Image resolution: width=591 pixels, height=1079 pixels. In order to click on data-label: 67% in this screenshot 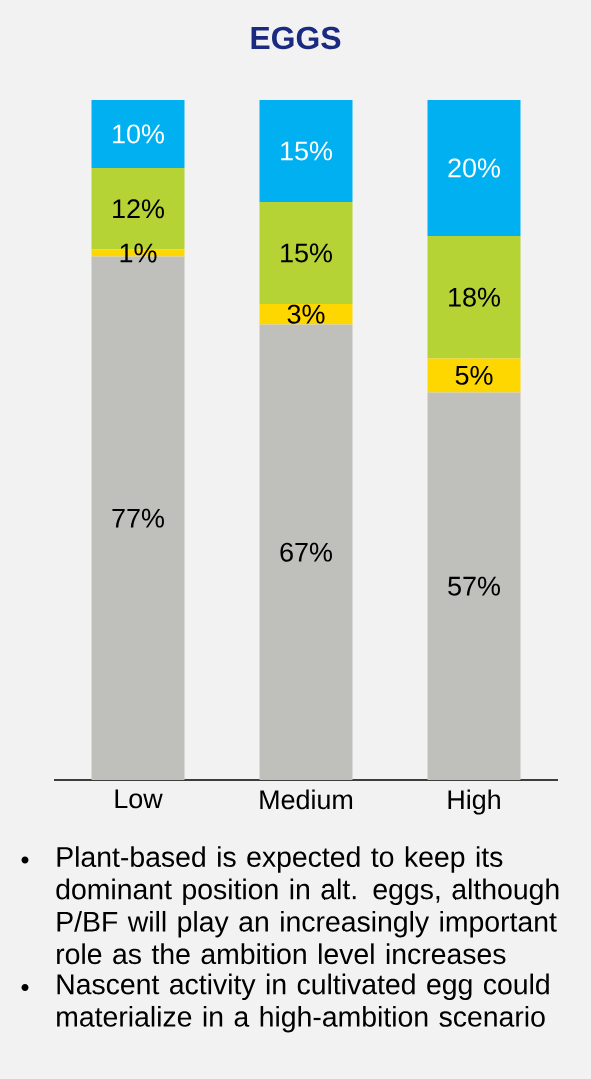, I will do `click(306, 552)`.